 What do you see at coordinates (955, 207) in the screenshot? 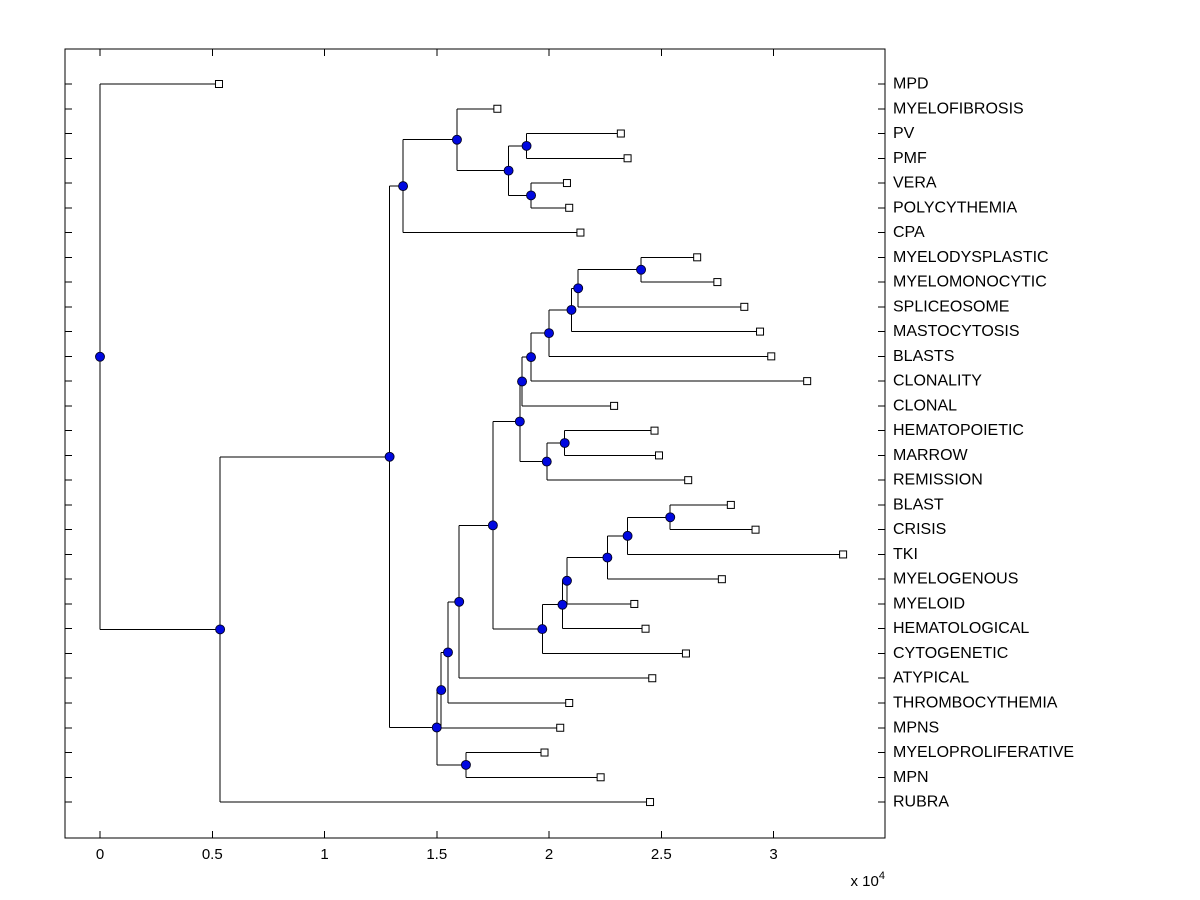
I see `leaf-label: POLYCYTHEMIA` at bounding box center [955, 207].